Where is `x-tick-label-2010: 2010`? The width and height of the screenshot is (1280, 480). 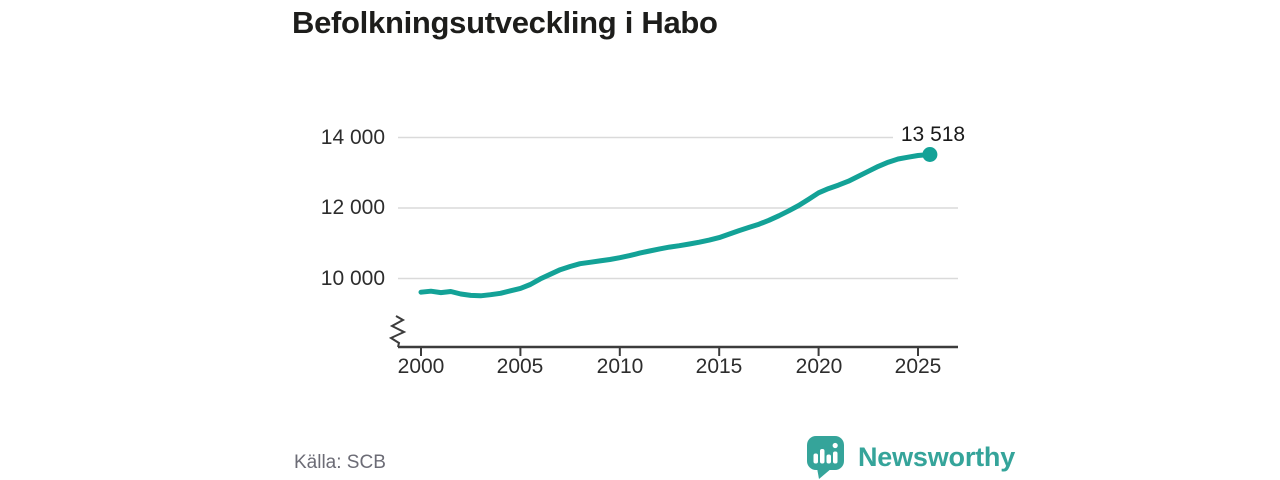
x-tick-label-2010: 2010 is located at coordinates (620, 366).